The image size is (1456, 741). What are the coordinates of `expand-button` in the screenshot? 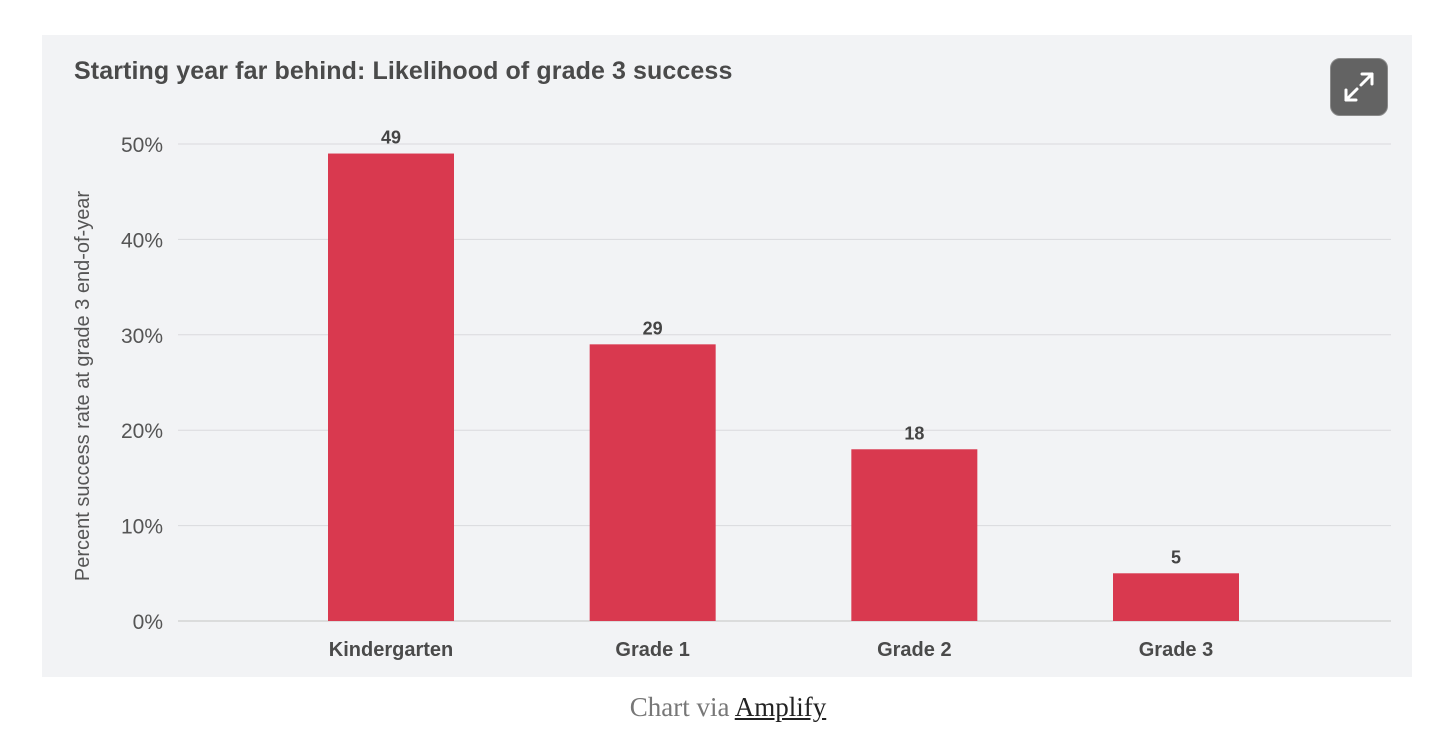 It's located at (1359, 87).